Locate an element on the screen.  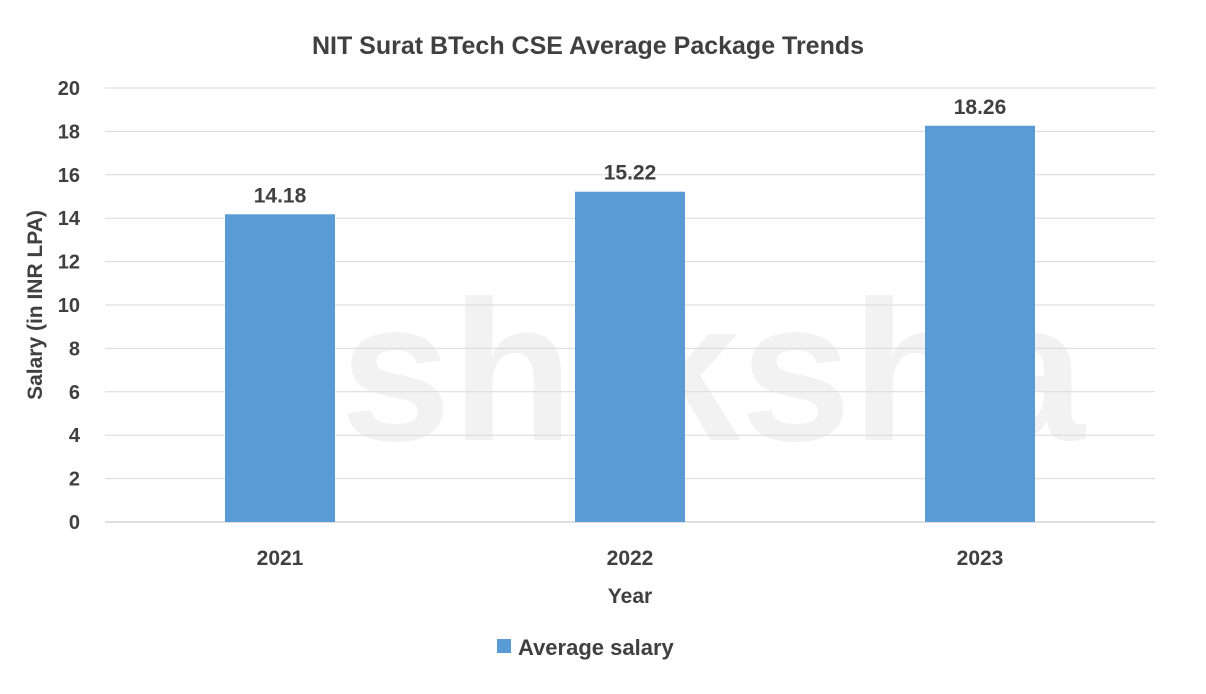
y-axis-ticks: 0 2 4 6 8 10 12 14 16 18 20 is located at coordinates (69, 306).